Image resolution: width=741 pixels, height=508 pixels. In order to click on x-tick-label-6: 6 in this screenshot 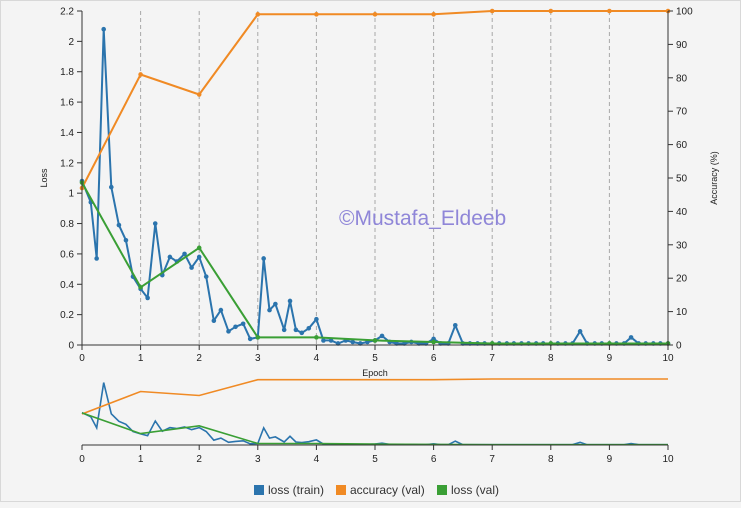, I will do `click(434, 358)`.